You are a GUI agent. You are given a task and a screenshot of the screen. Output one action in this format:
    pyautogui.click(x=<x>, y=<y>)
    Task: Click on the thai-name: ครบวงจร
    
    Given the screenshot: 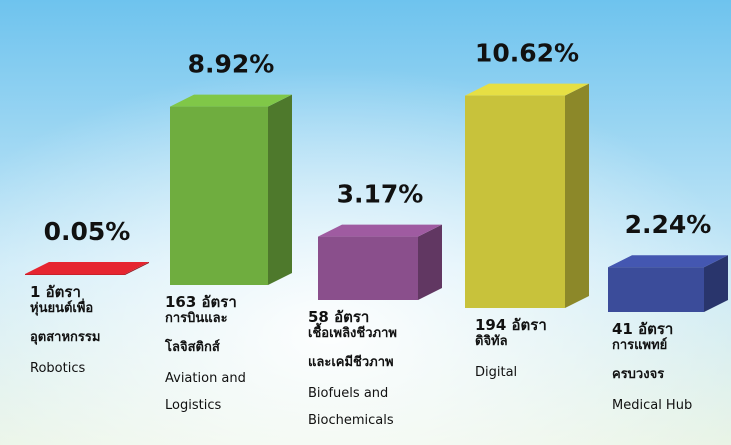 What is the action you would take?
    pyautogui.click(x=638, y=374)
    